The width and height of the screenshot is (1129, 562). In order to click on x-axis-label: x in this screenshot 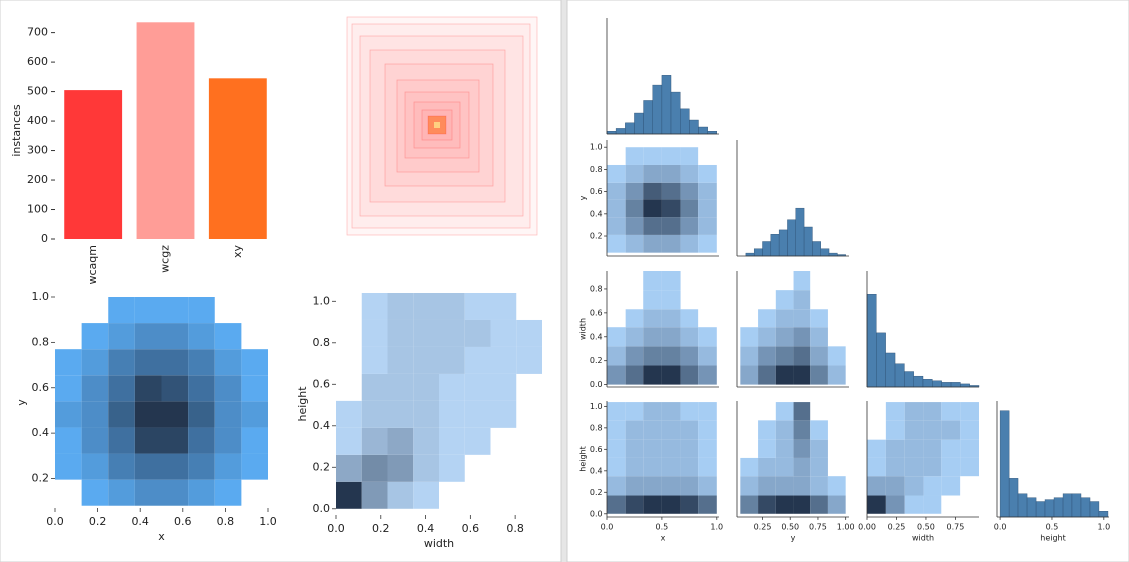, I will do `click(663, 538)`.